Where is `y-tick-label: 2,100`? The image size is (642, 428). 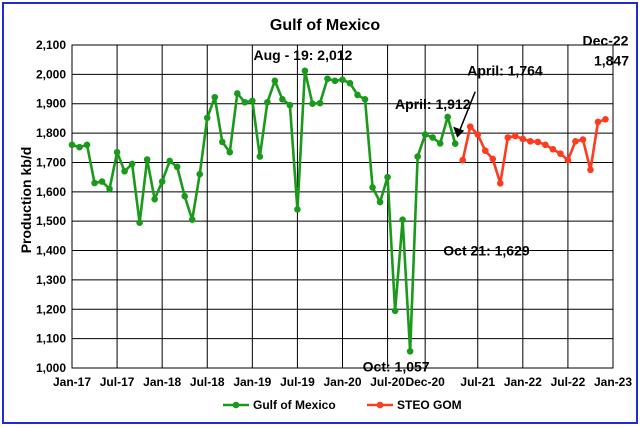 y-tick-label: 2,100 is located at coordinates (51, 45).